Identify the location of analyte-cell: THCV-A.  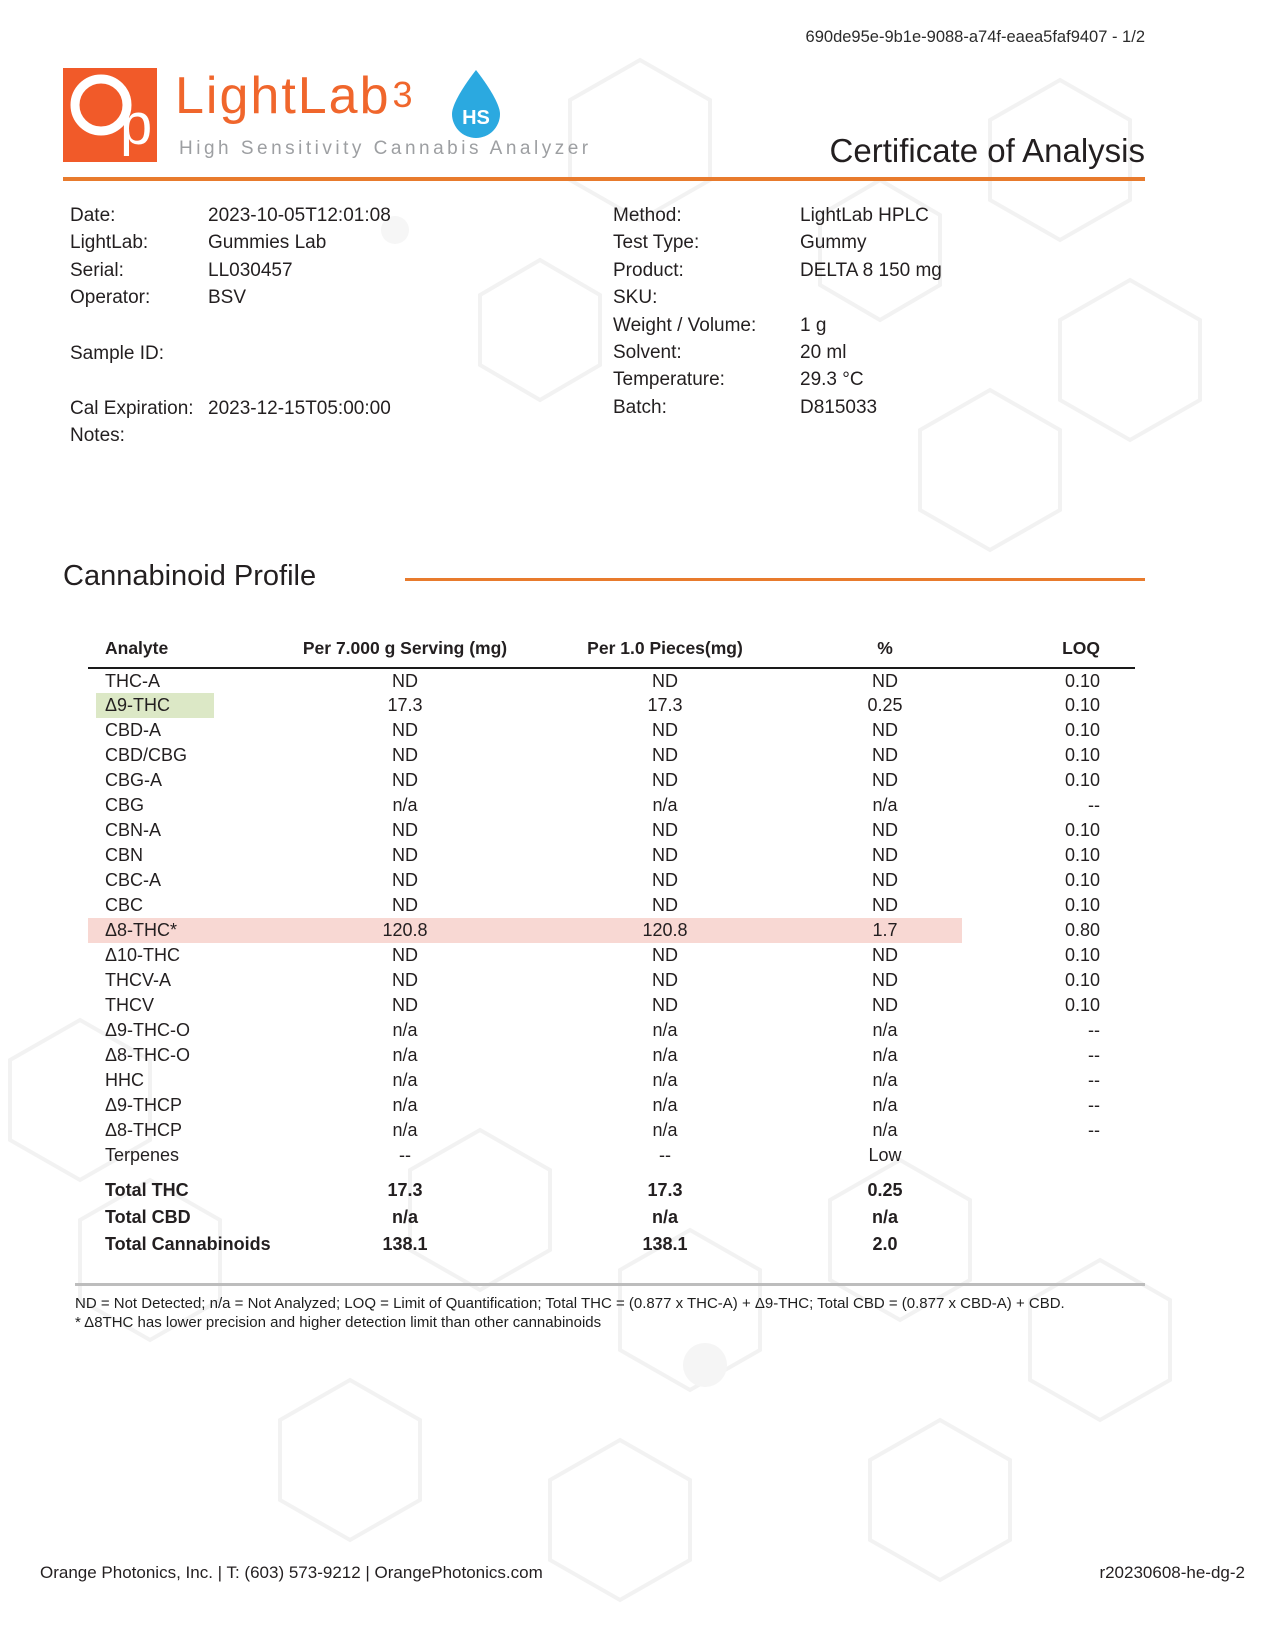
(138, 980).